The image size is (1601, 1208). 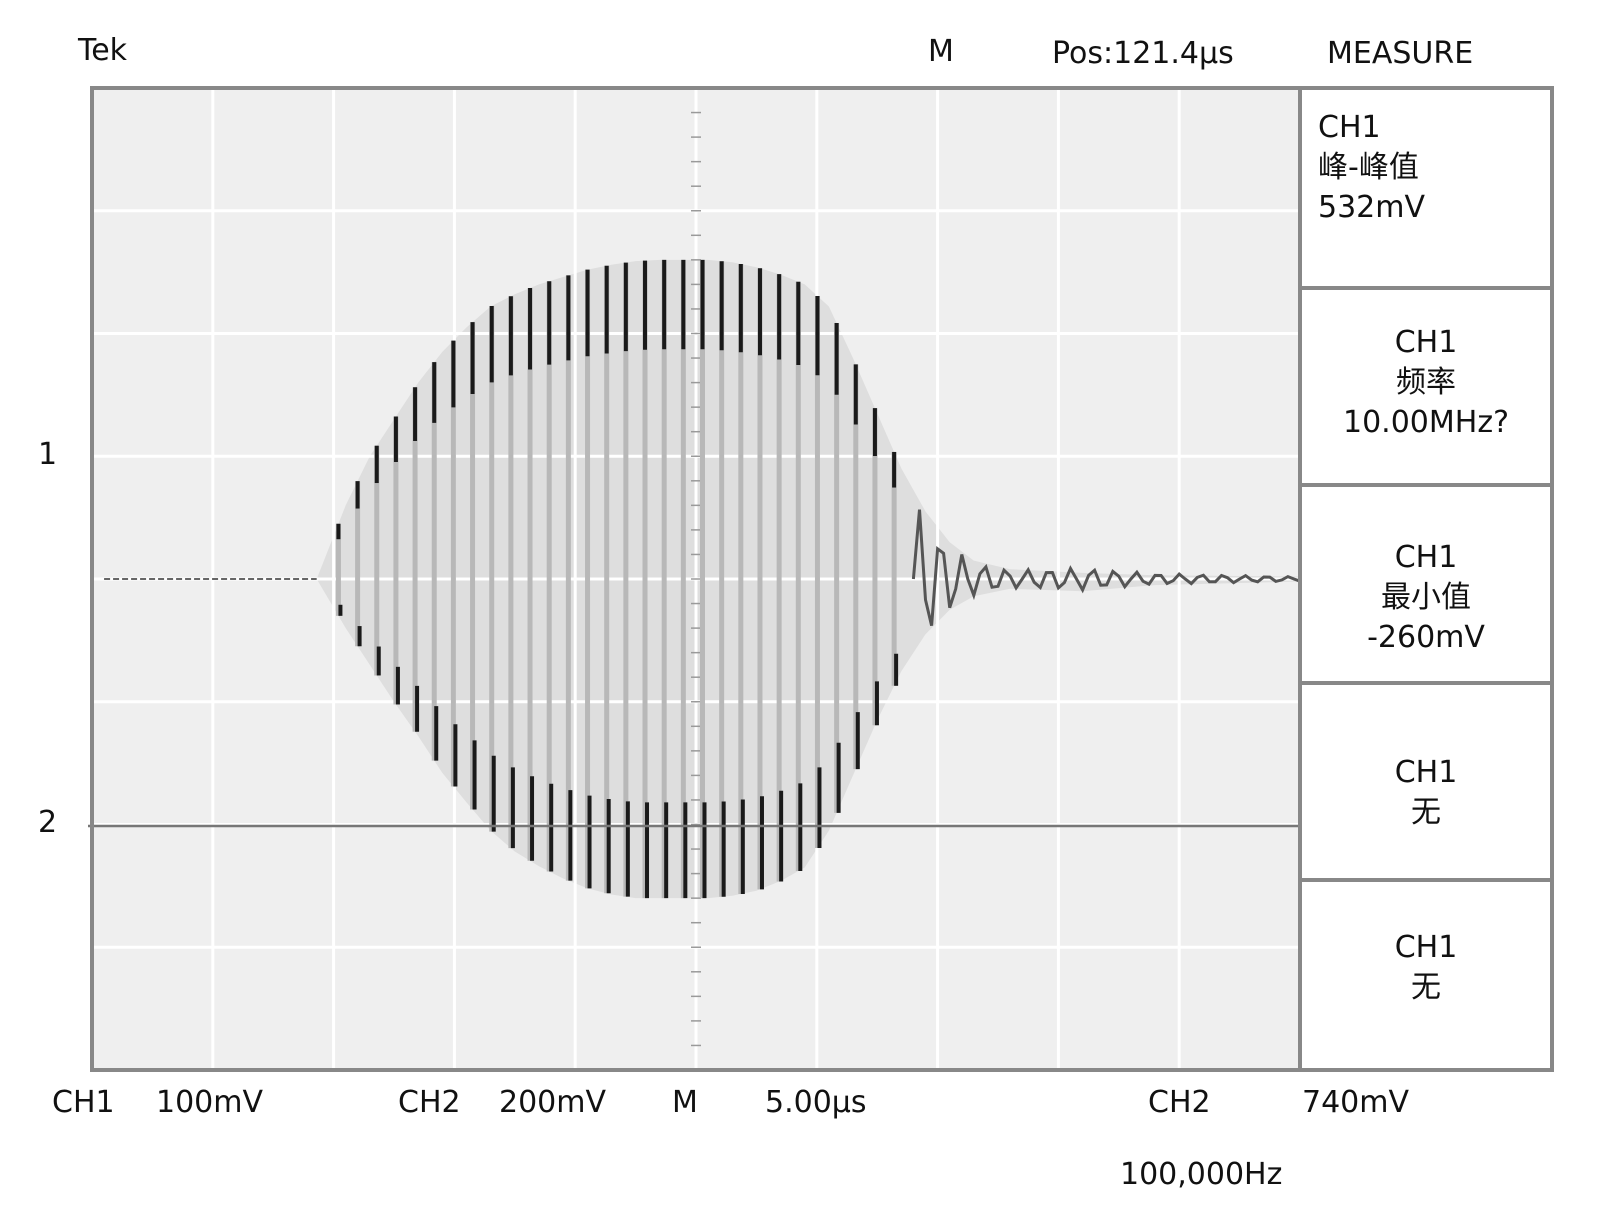 What do you see at coordinates (83, 1102) in the screenshot?
I see `ch1-label: CH1` at bounding box center [83, 1102].